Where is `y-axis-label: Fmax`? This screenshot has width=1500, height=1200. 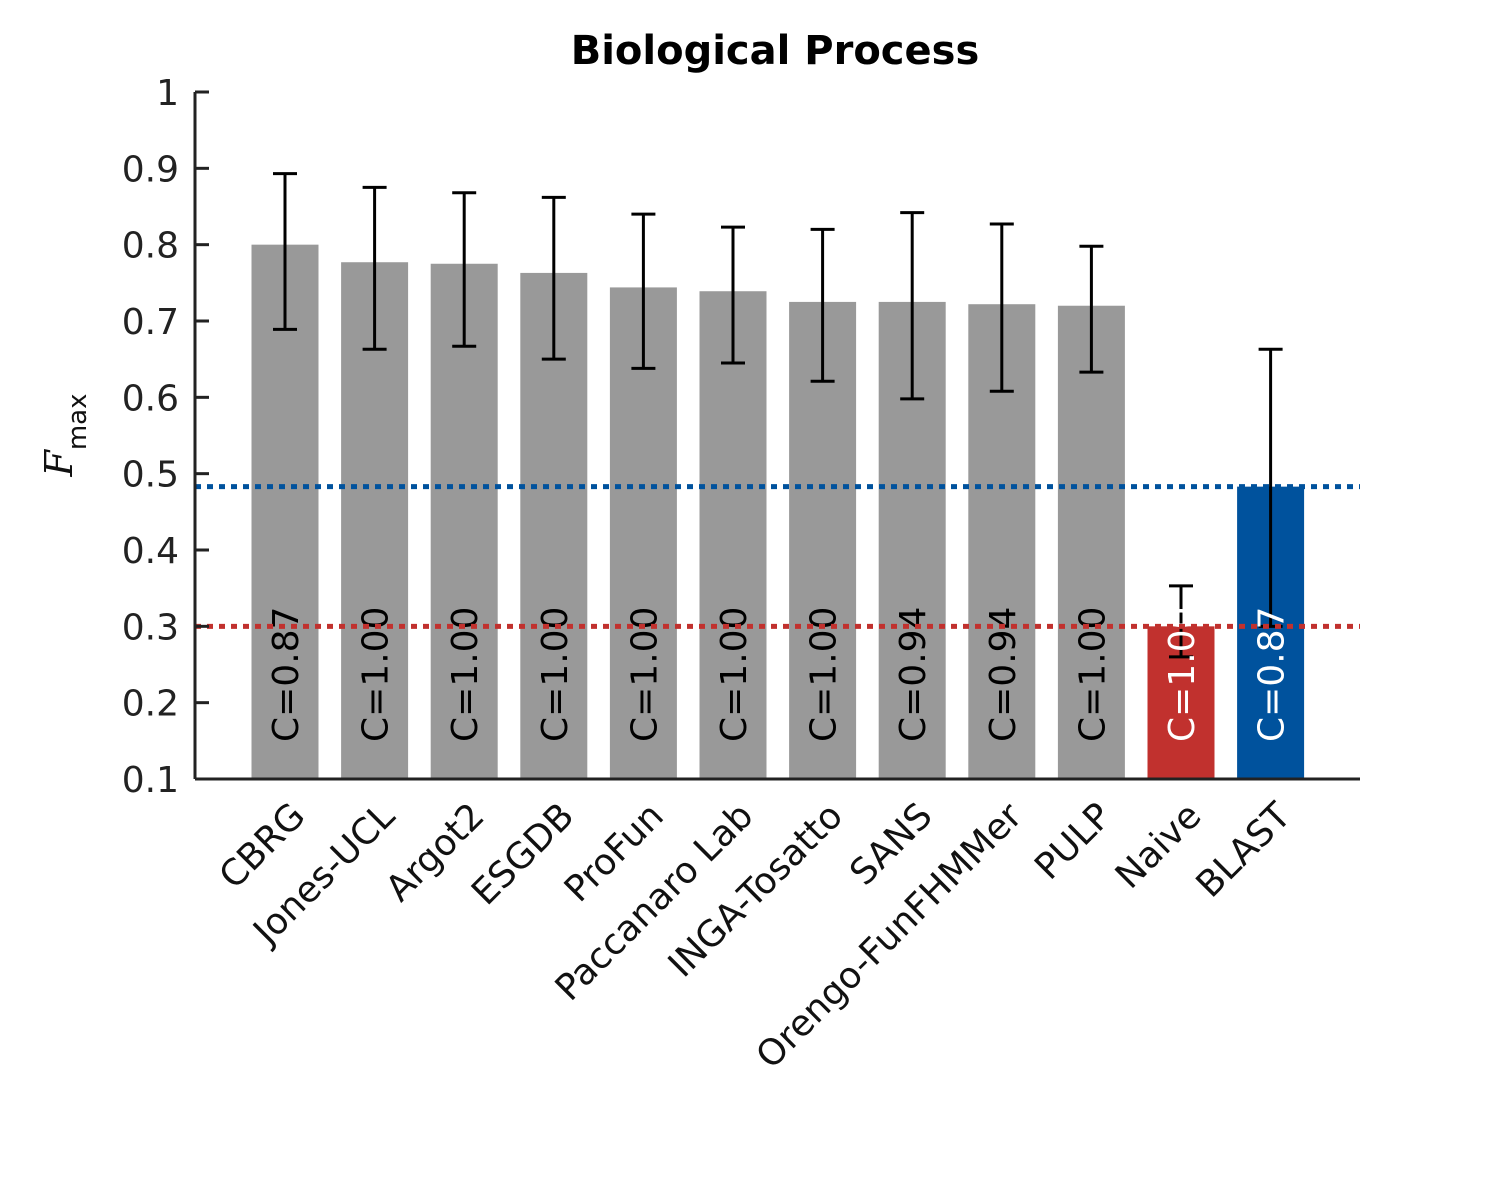 y-axis-label: Fmax is located at coordinates (65, 435).